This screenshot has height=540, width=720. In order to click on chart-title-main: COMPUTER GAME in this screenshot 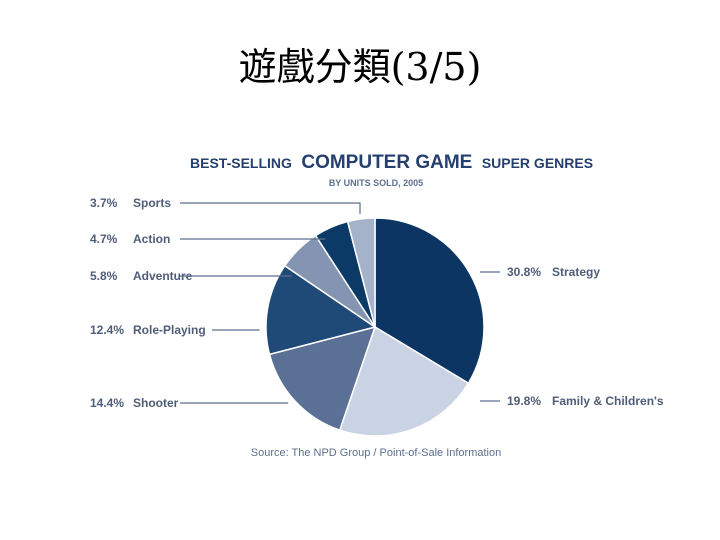, I will do `click(386, 162)`.